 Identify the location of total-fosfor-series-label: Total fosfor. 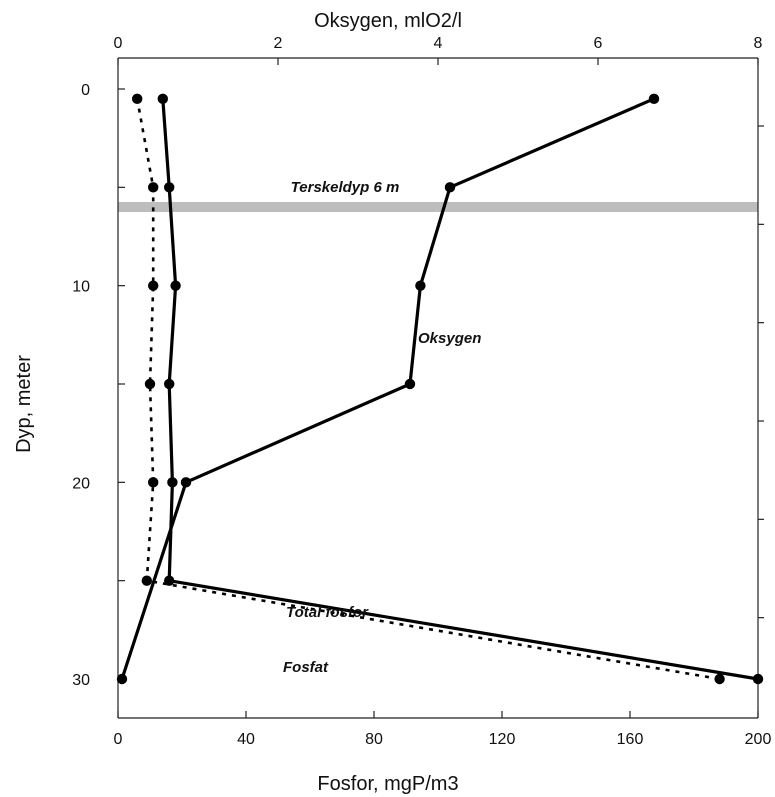
(327, 612).